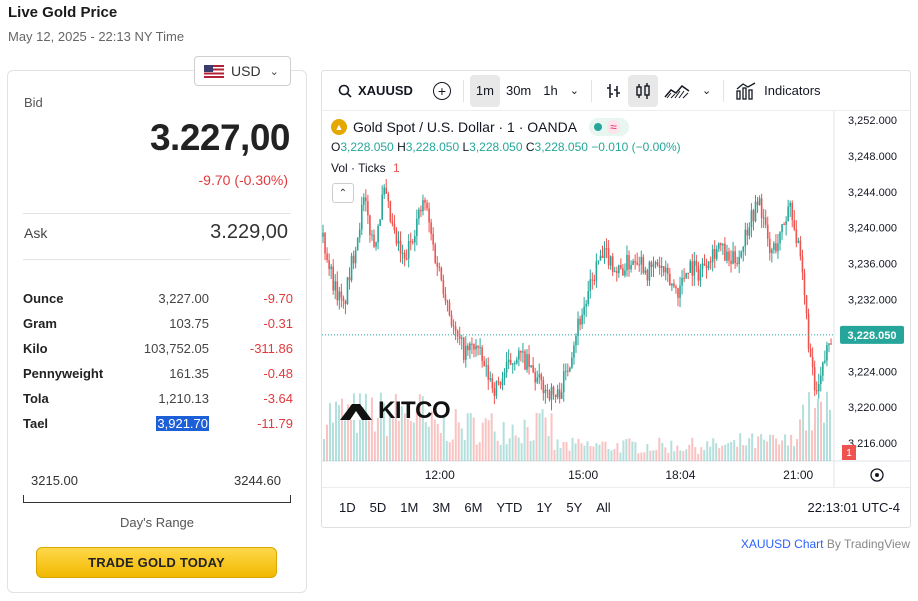 Image resolution: width=918 pixels, height=601 pixels. I want to click on volume-label: Vol · Ticks, so click(358, 168).